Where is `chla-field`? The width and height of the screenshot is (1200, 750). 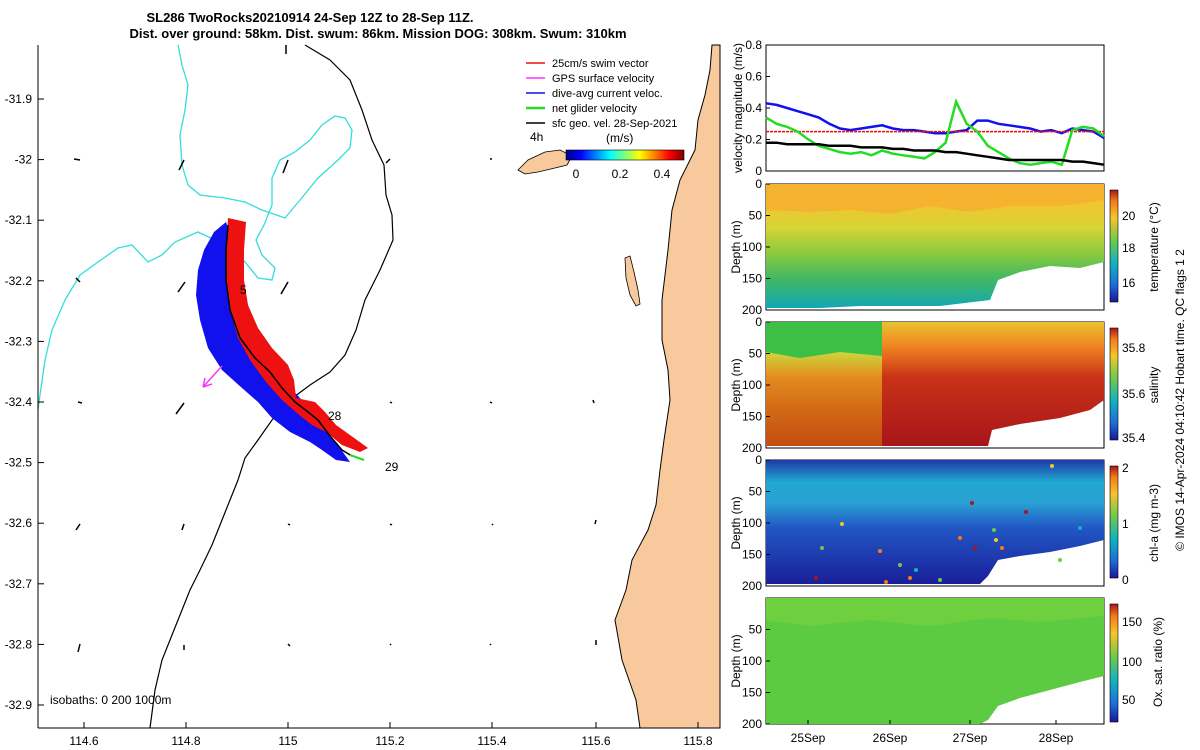 chla-field is located at coordinates (935, 522).